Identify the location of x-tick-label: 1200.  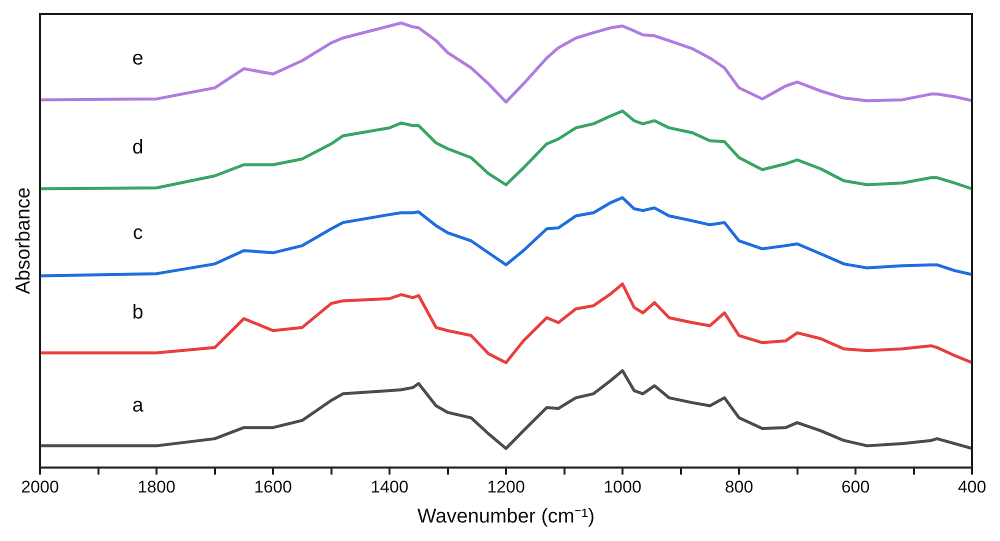
(506, 486).